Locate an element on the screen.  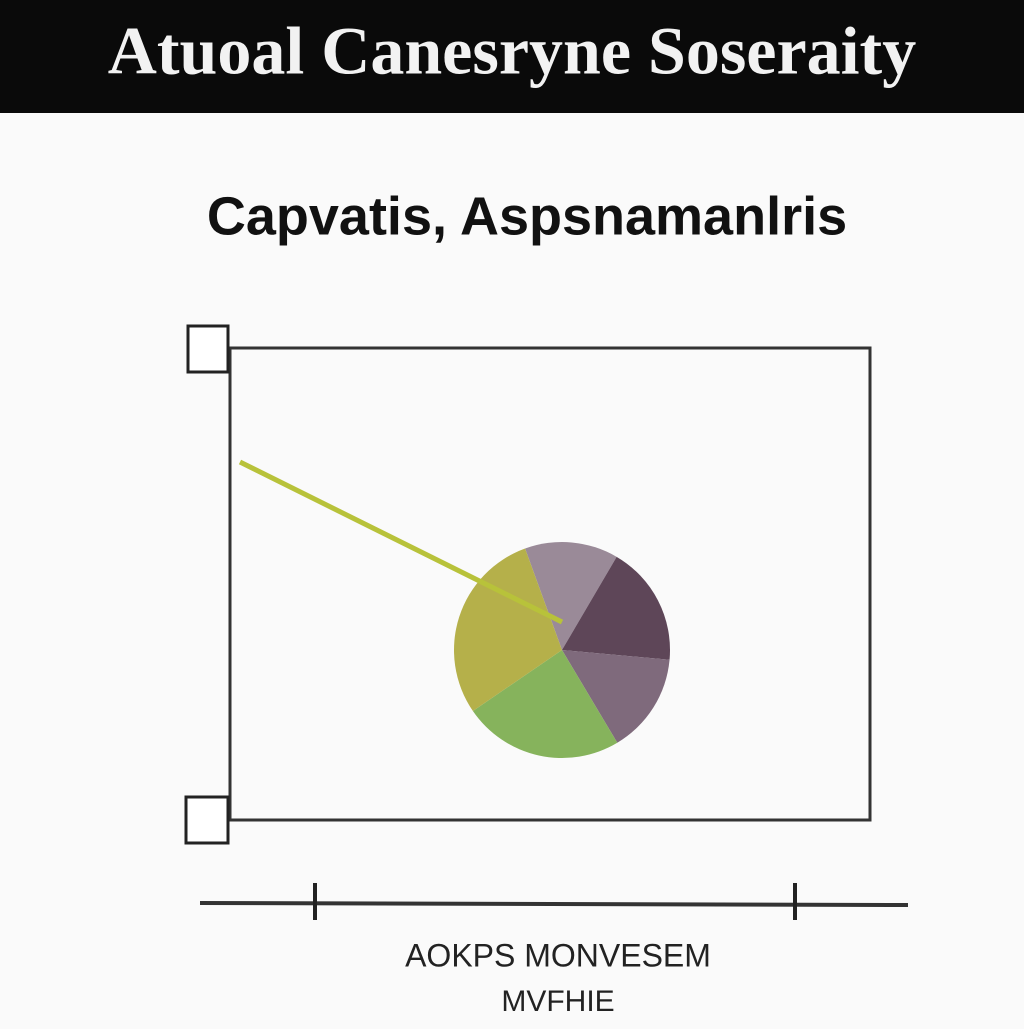
pointer-line is located at coordinates (401, 542).